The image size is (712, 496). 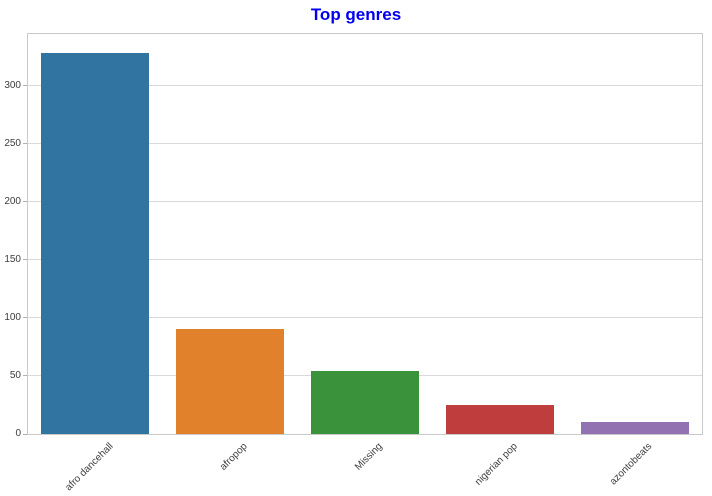 What do you see at coordinates (18, 433) in the screenshot?
I see `y-tick-label: 0` at bounding box center [18, 433].